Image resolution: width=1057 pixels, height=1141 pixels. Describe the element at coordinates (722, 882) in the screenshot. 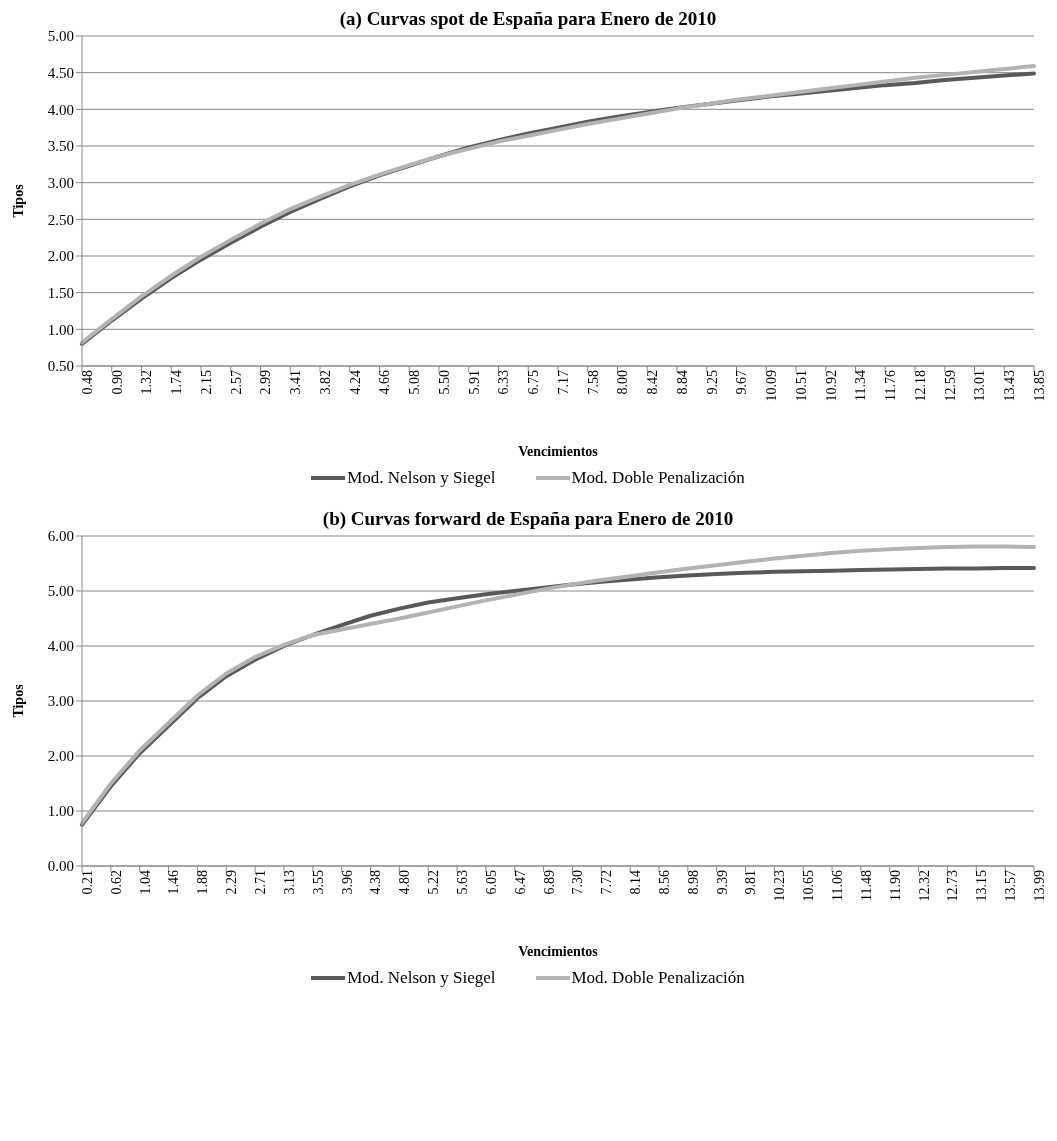

I see `x-tick-label: 9.39` at that location.